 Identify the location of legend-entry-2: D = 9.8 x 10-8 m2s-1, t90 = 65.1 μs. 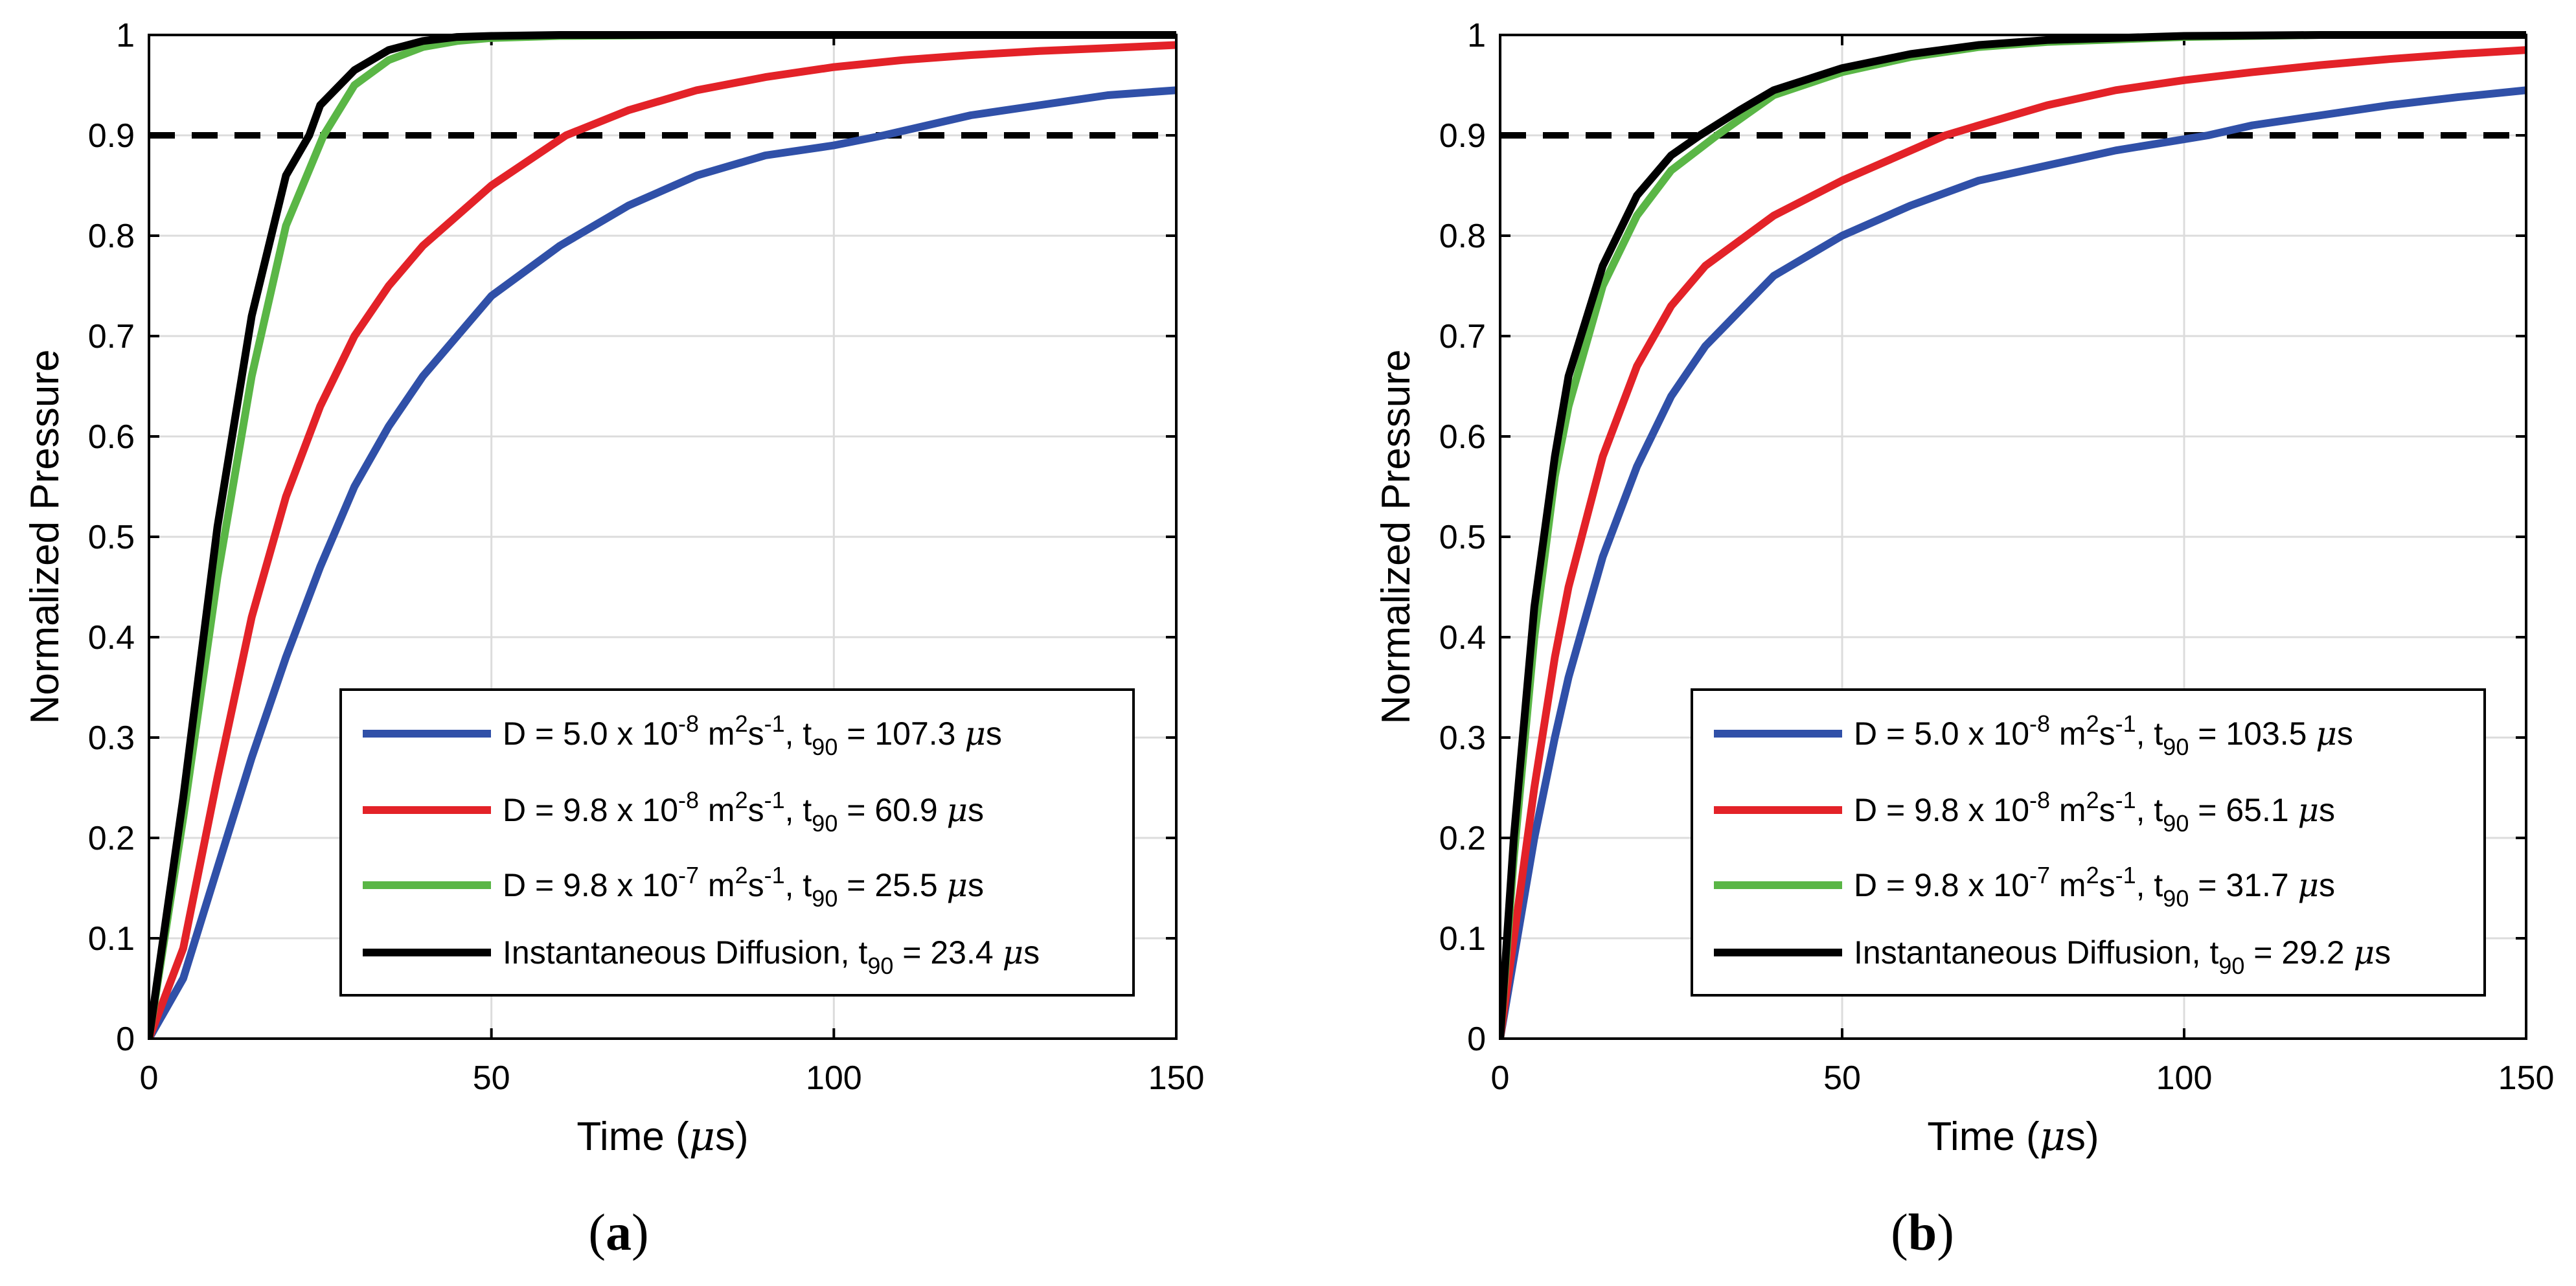
(2094, 812).